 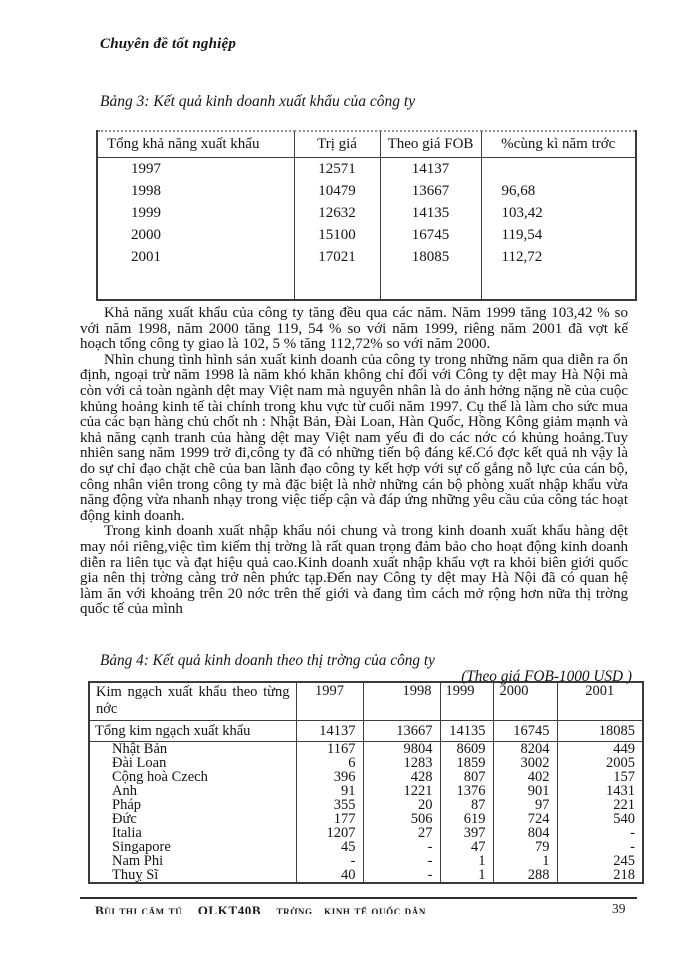 What do you see at coordinates (401, 791) in the screenshot?
I see `country-value-cell: 1221` at bounding box center [401, 791].